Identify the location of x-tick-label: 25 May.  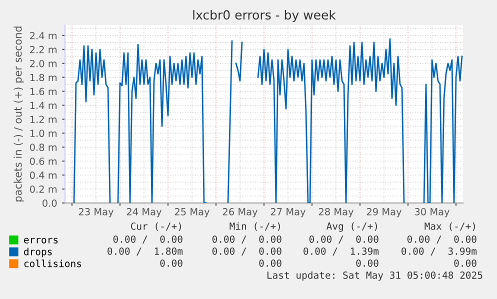
(192, 213).